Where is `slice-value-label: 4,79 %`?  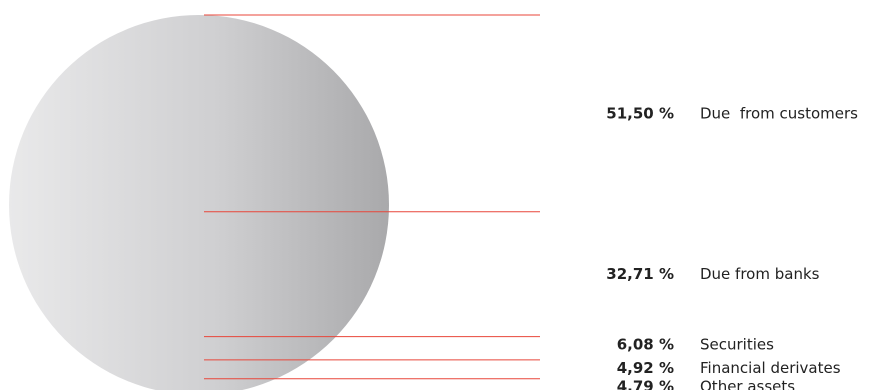 slice-value-label: 4,79 % is located at coordinates (645, 384).